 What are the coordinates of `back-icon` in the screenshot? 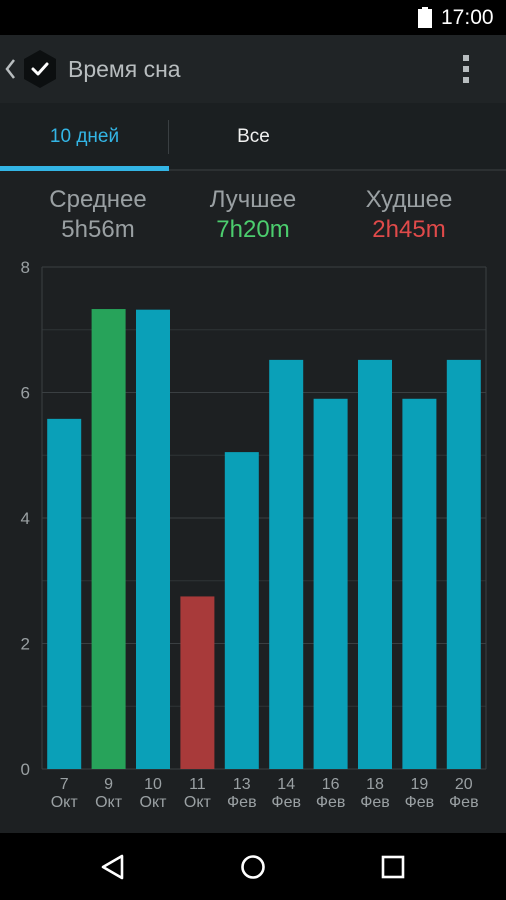 It's located at (10, 69).